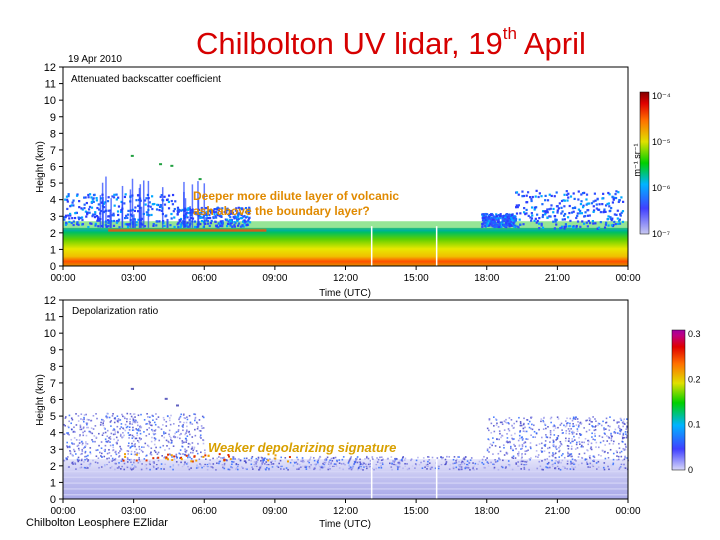  Describe the element at coordinates (146, 79) in the screenshot. I see `panel-label-backscatter: Attenuated backscatter coefficient` at that location.